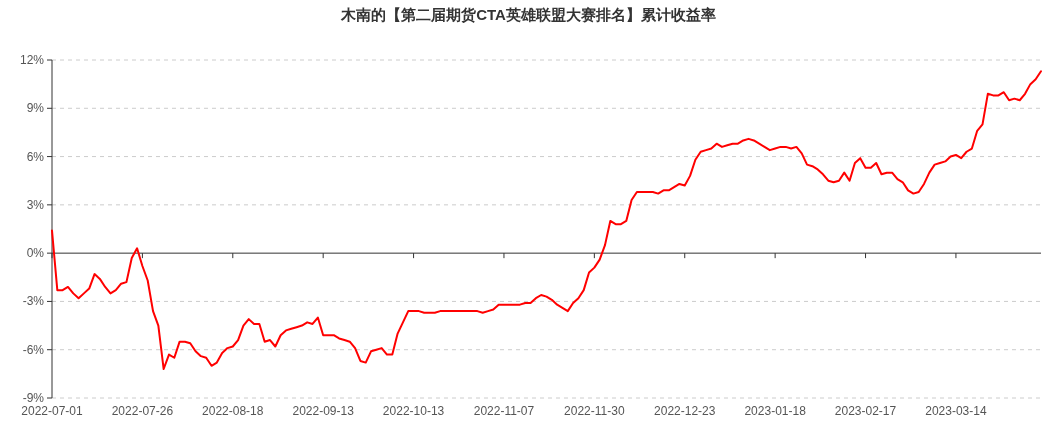  I want to click on x-tick-label: 2023-01-18, so click(775, 411).